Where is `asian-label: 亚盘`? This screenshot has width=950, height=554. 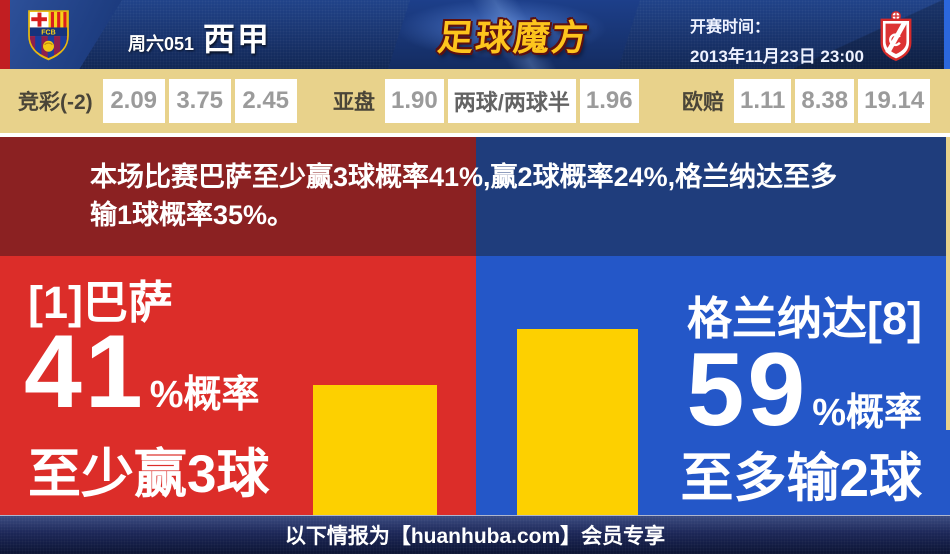 asian-label: 亚盘 is located at coordinates (354, 102).